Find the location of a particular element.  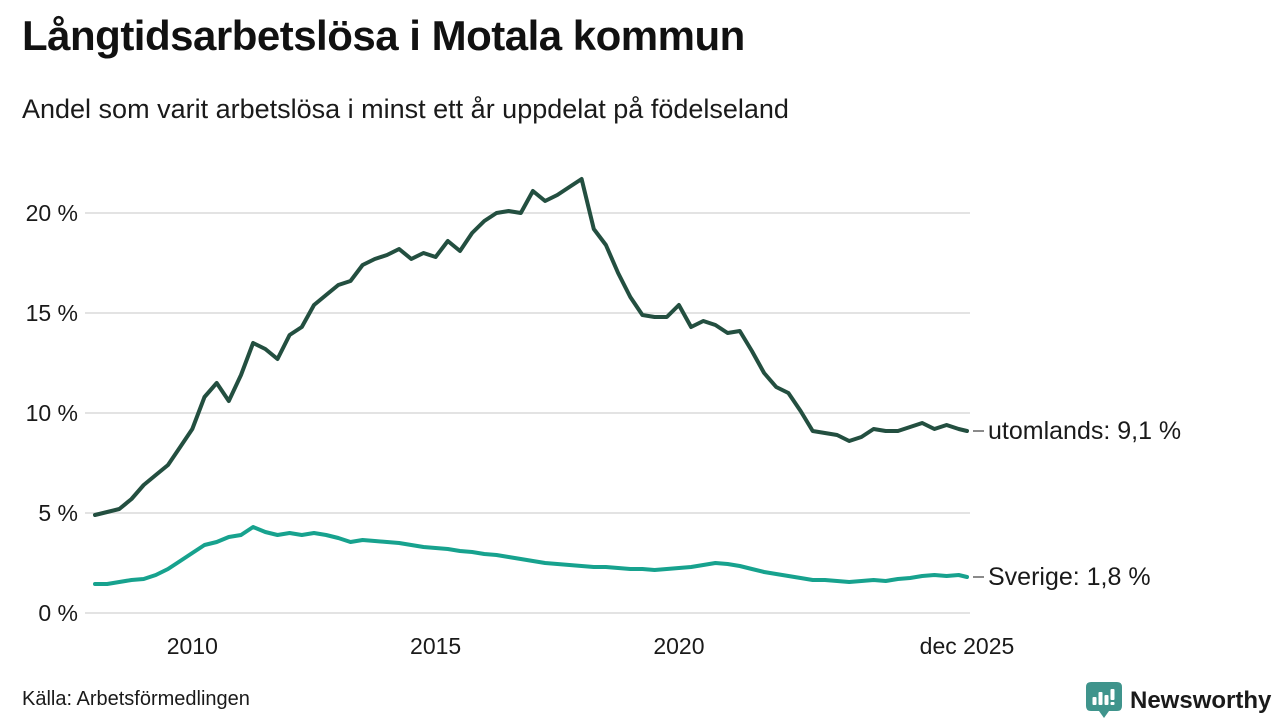

chart-title: Långtidsarbetslösa i Motala kommun is located at coordinates (383, 35).